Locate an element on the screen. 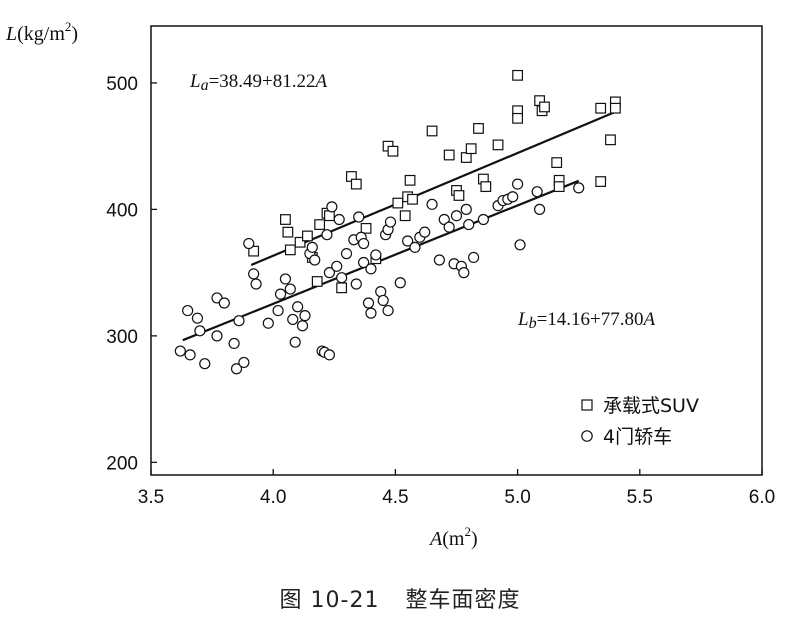 The image size is (800, 622). y-axis-label-unit-close: ) is located at coordinates (74, 34).